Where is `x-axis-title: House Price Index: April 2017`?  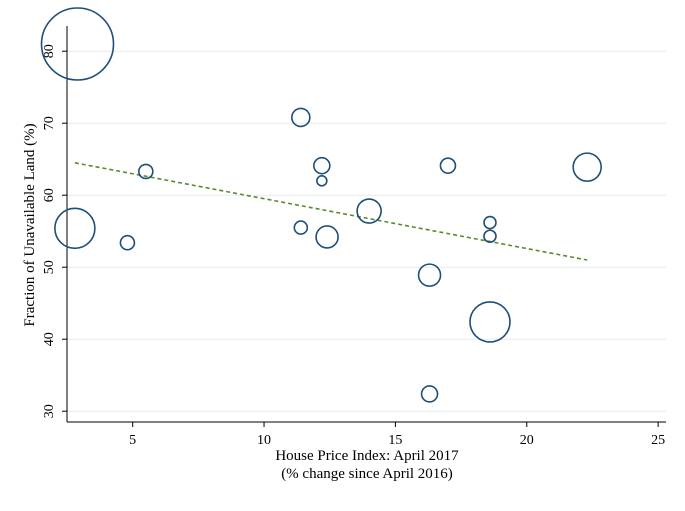 x-axis-title: House Price Index: April 2017 is located at coordinates (367, 456).